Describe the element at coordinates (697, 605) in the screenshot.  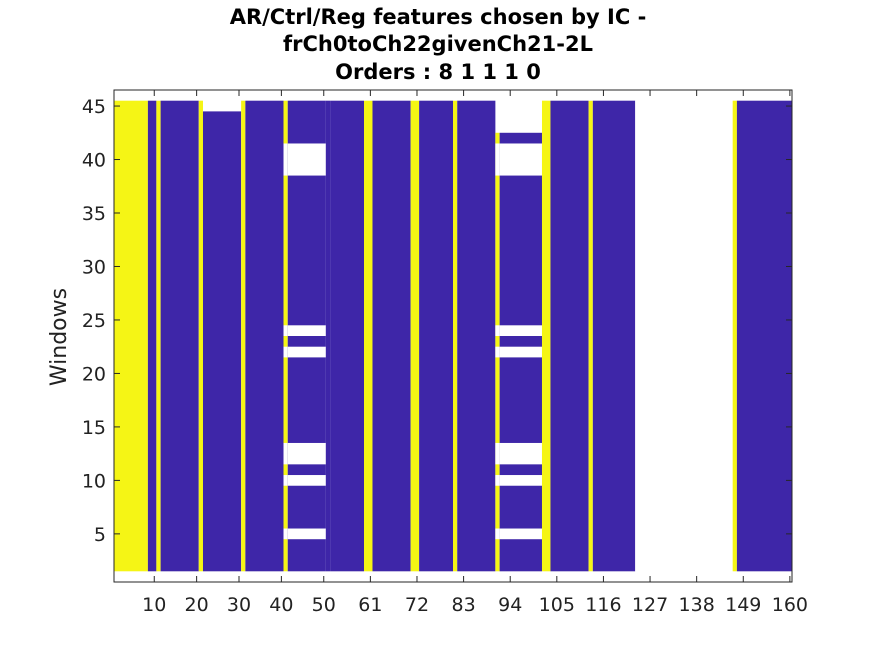
I see `x-tick-label-12: 138` at that location.